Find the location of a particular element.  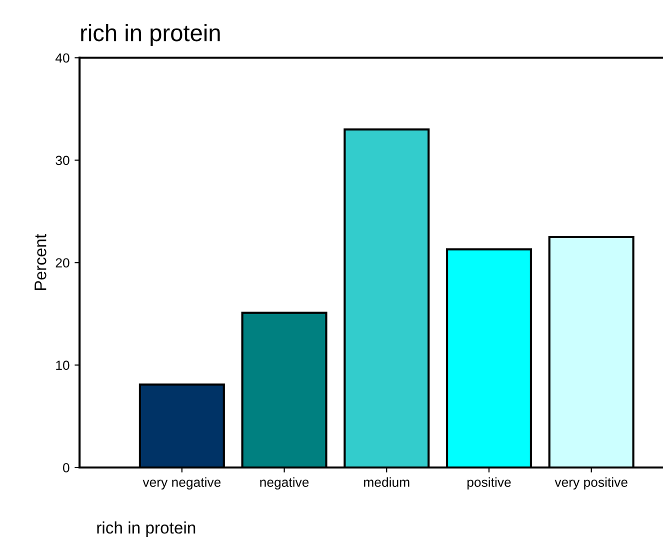

y-tick-label: 0 is located at coordinates (66, 467).